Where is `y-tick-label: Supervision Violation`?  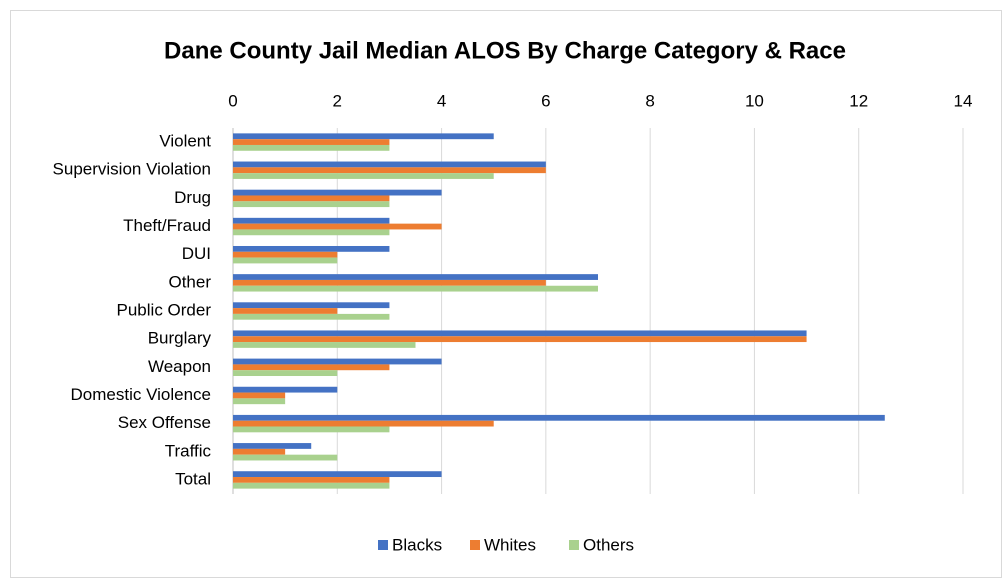 y-tick-label: Supervision Violation is located at coordinates (132, 169).